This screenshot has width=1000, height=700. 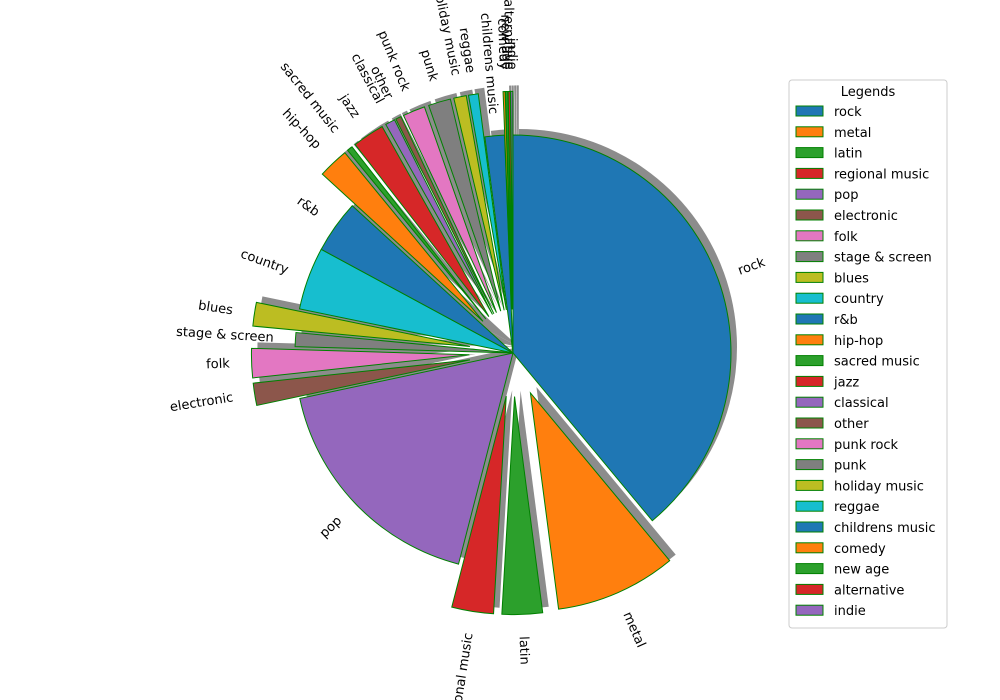 I want to click on legend-item-jazz: jazz, so click(x=827, y=382).